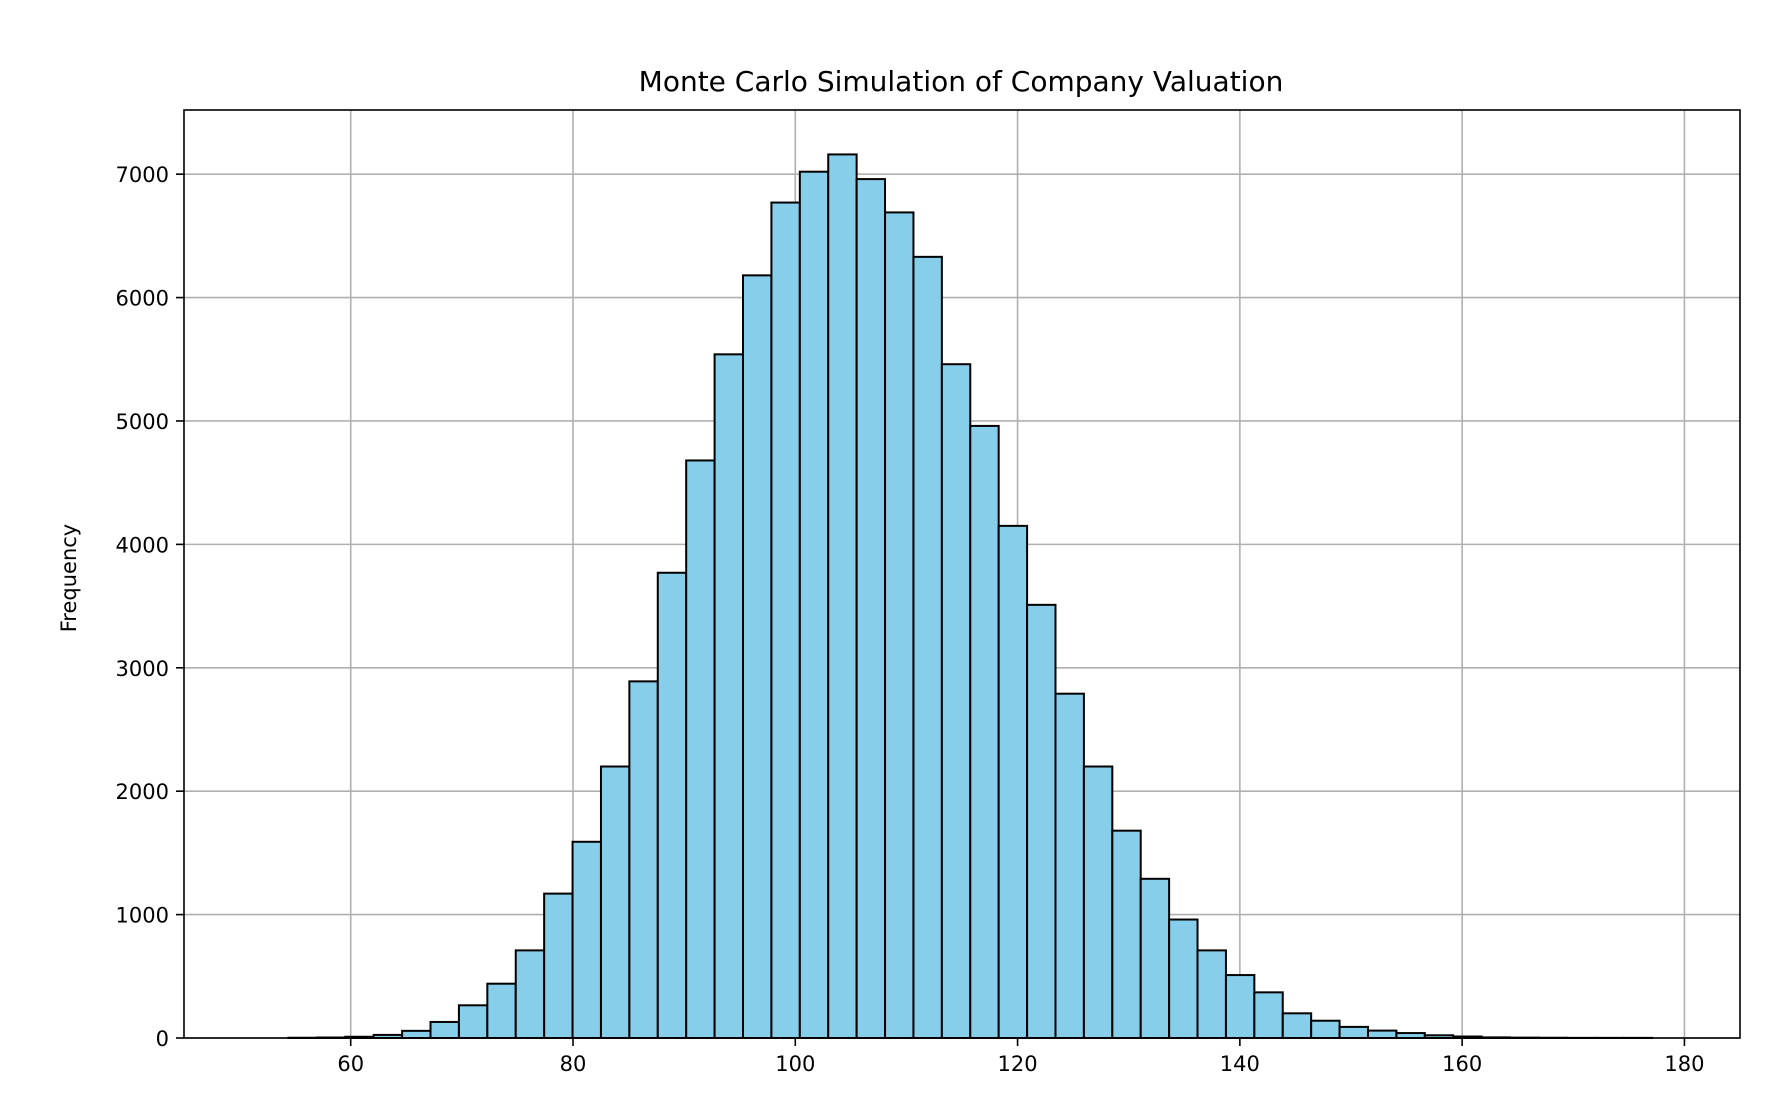  I want to click on y-tick-label: 2000, so click(142, 792).